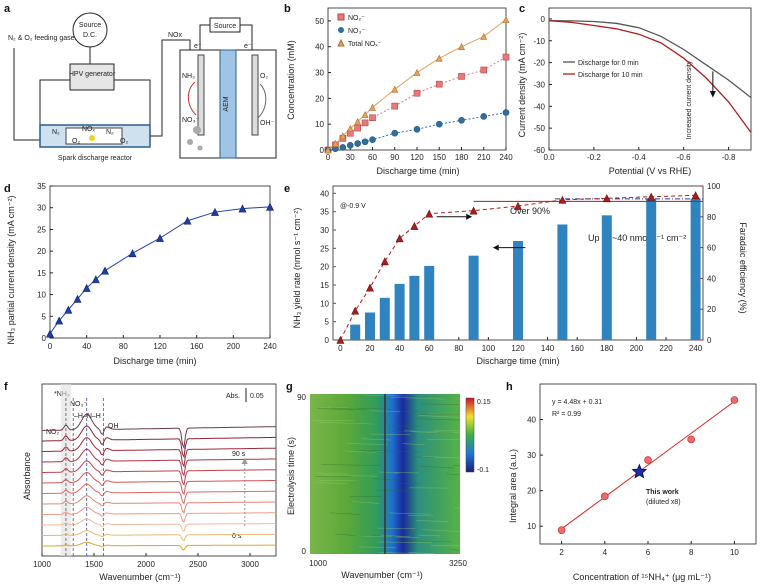 The width and height of the screenshot is (764, 586). I want to click on chart-g-ybottom: 0, so click(304, 551).